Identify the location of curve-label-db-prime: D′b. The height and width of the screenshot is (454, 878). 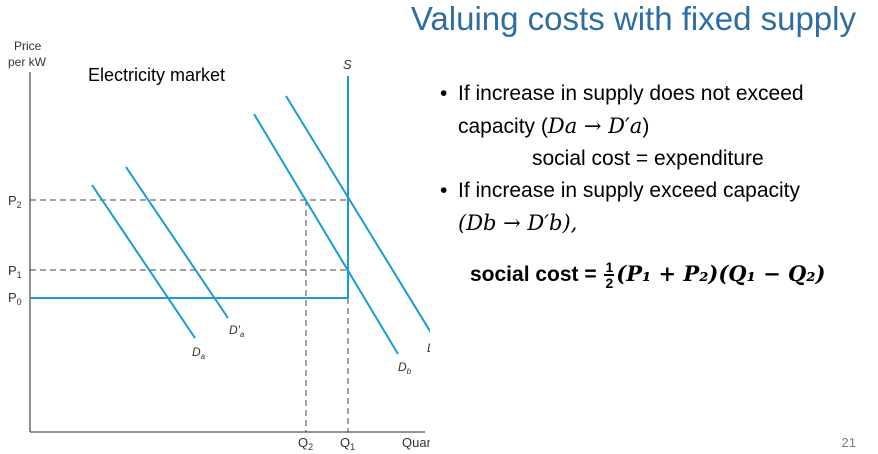
(428, 349).